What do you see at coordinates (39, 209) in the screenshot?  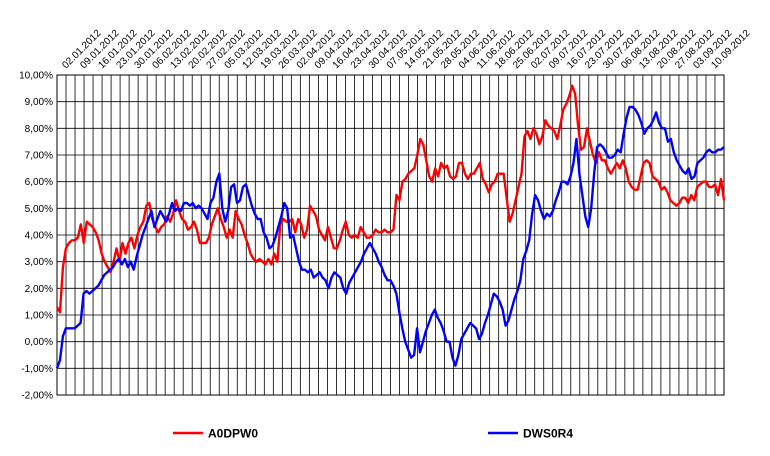 I see `y-tick-label: 5,00%` at bounding box center [39, 209].